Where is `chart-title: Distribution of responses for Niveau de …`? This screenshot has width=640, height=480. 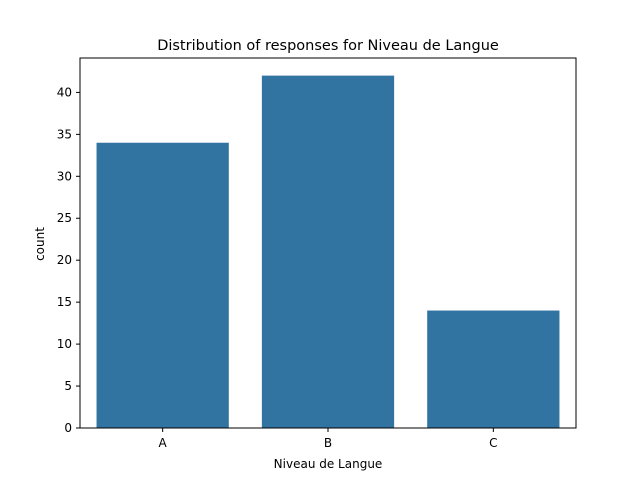
chart-title: Distribution of responses for Niveau de … is located at coordinates (328, 46).